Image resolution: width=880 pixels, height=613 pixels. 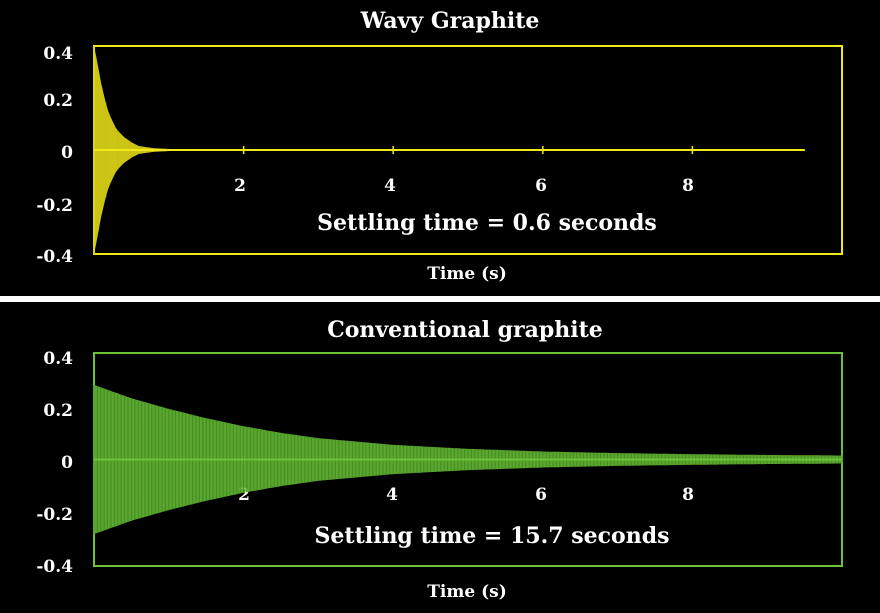 What do you see at coordinates (487, 223) in the screenshot?
I see `settling-time-annotation: Settling time = 0.6 seconds` at bounding box center [487, 223].